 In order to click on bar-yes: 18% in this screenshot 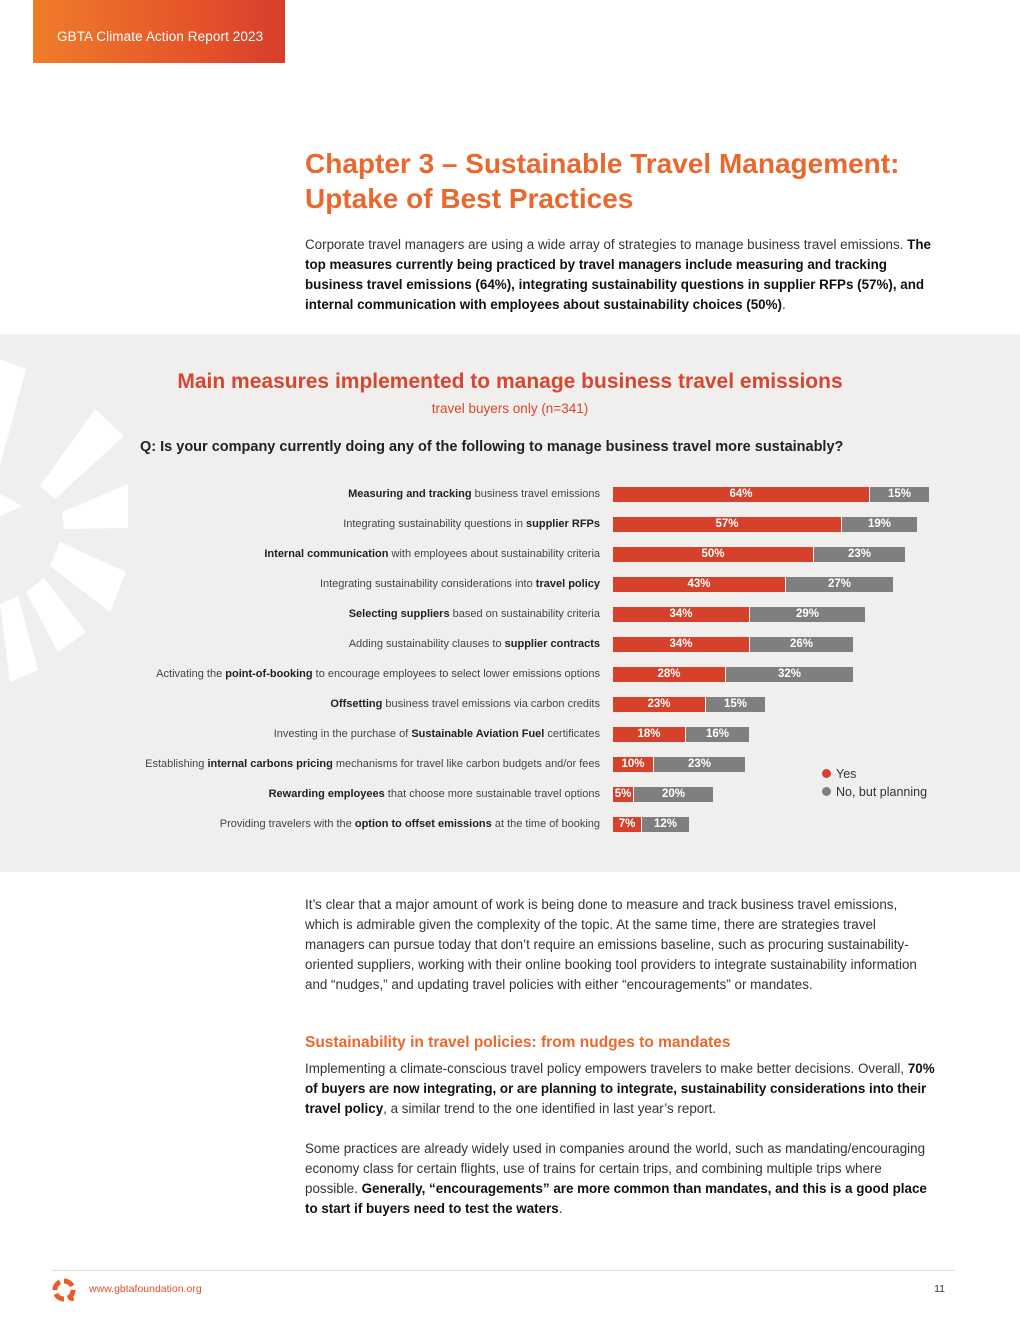, I will do `click(649, 734)`.